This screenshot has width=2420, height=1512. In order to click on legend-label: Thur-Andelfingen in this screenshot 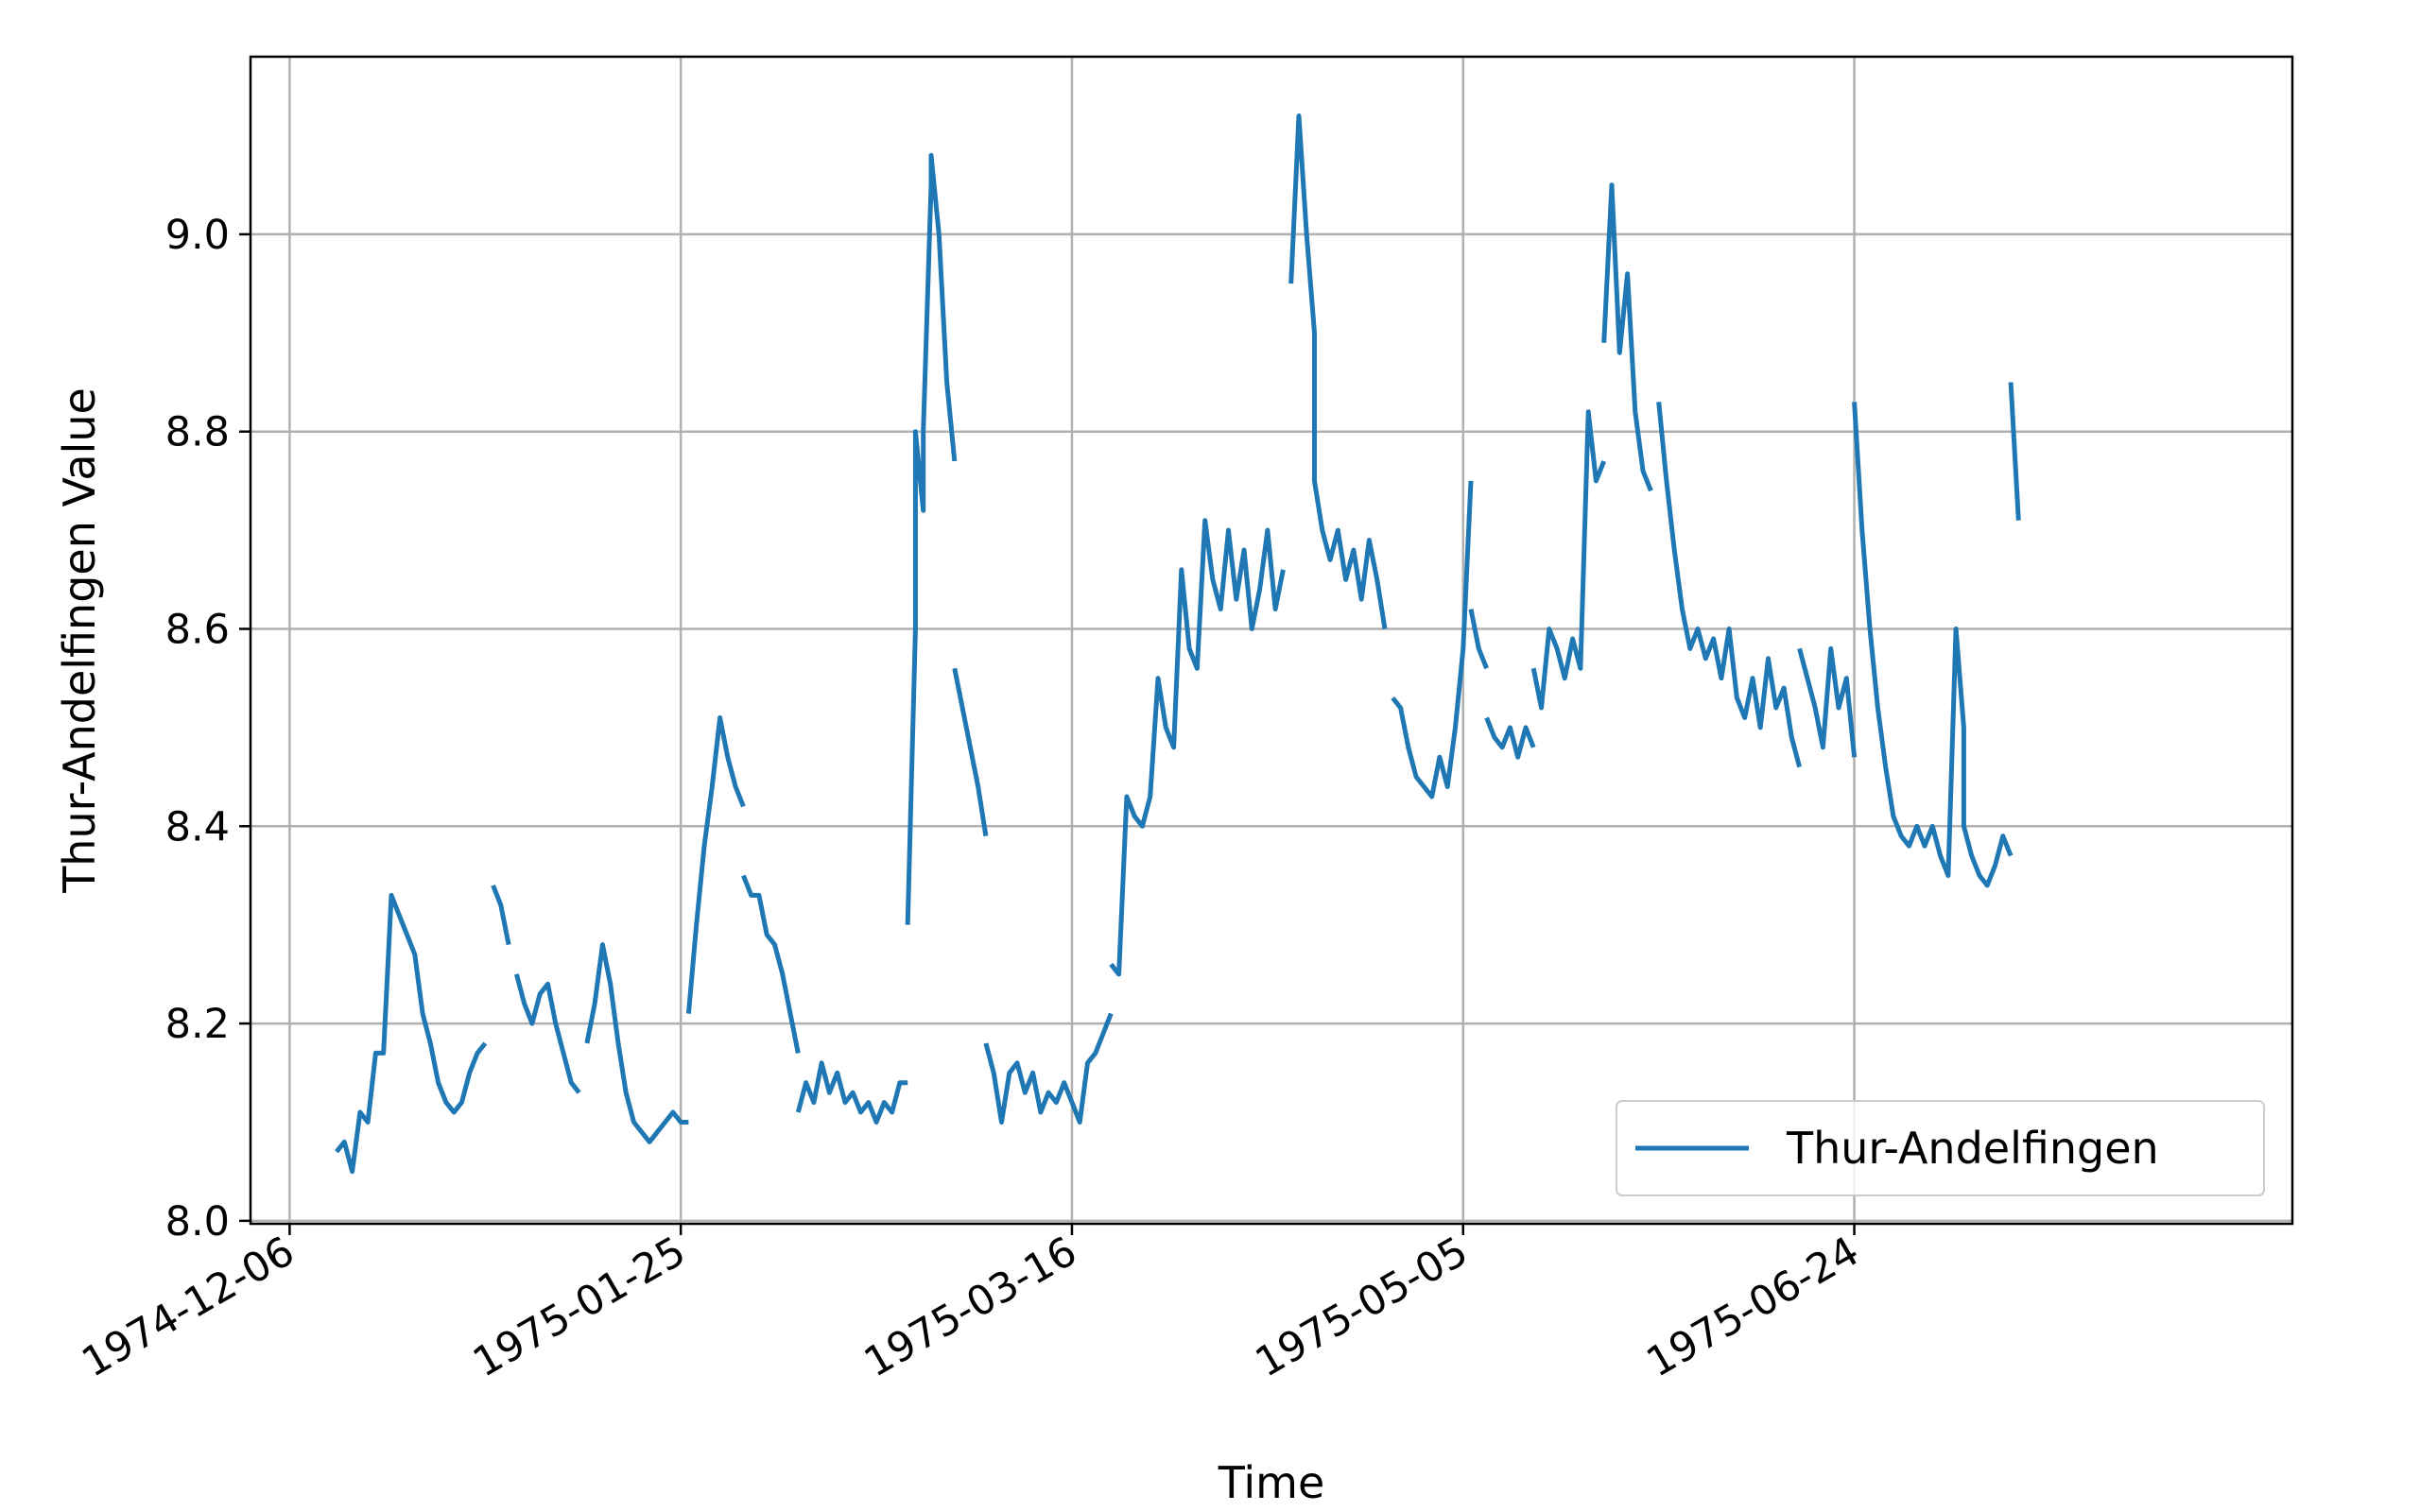, I will do `click(1972, 1148)`.